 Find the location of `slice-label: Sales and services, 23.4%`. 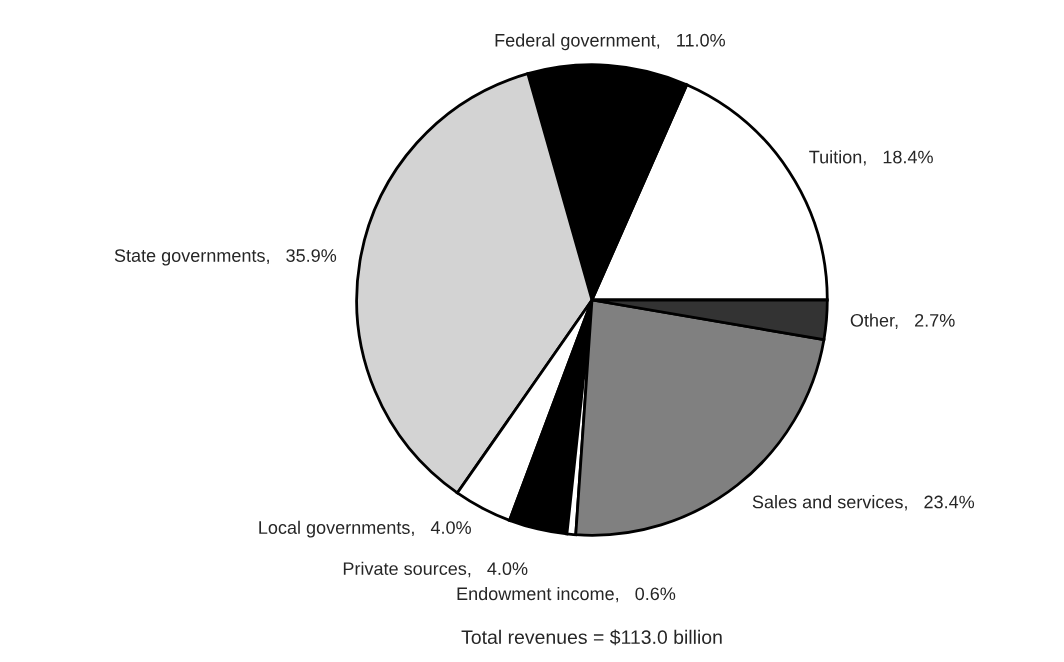

slice-label: Sales and services, 23.4% is located at coordinates (863, 503).